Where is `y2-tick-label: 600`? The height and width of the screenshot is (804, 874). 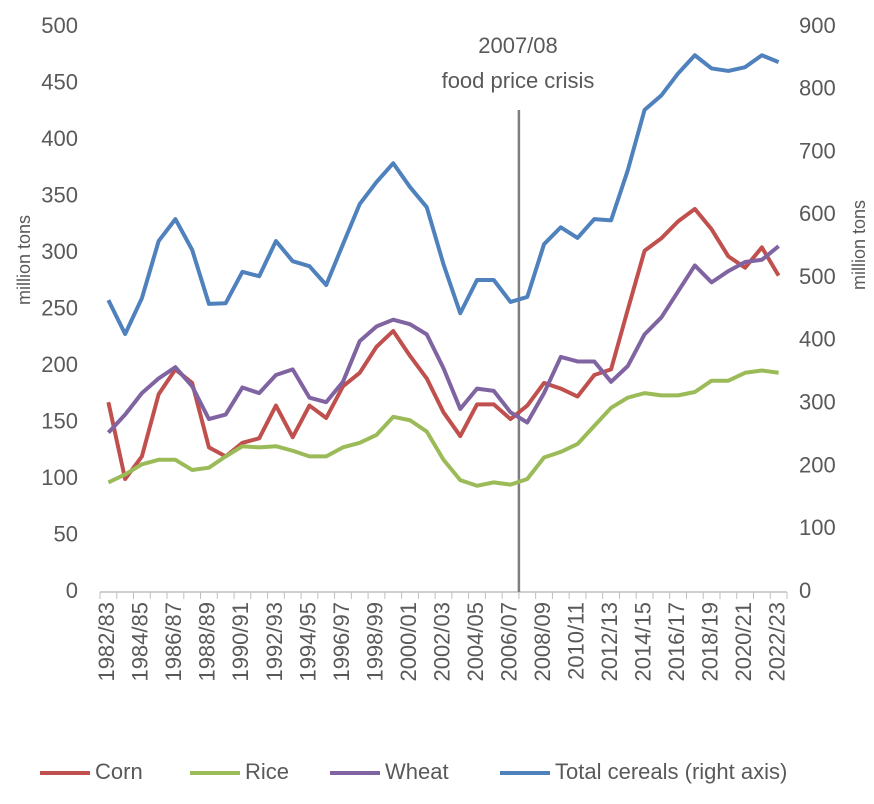 y2-tick-label: 600 is located at coordinates (817, 213).